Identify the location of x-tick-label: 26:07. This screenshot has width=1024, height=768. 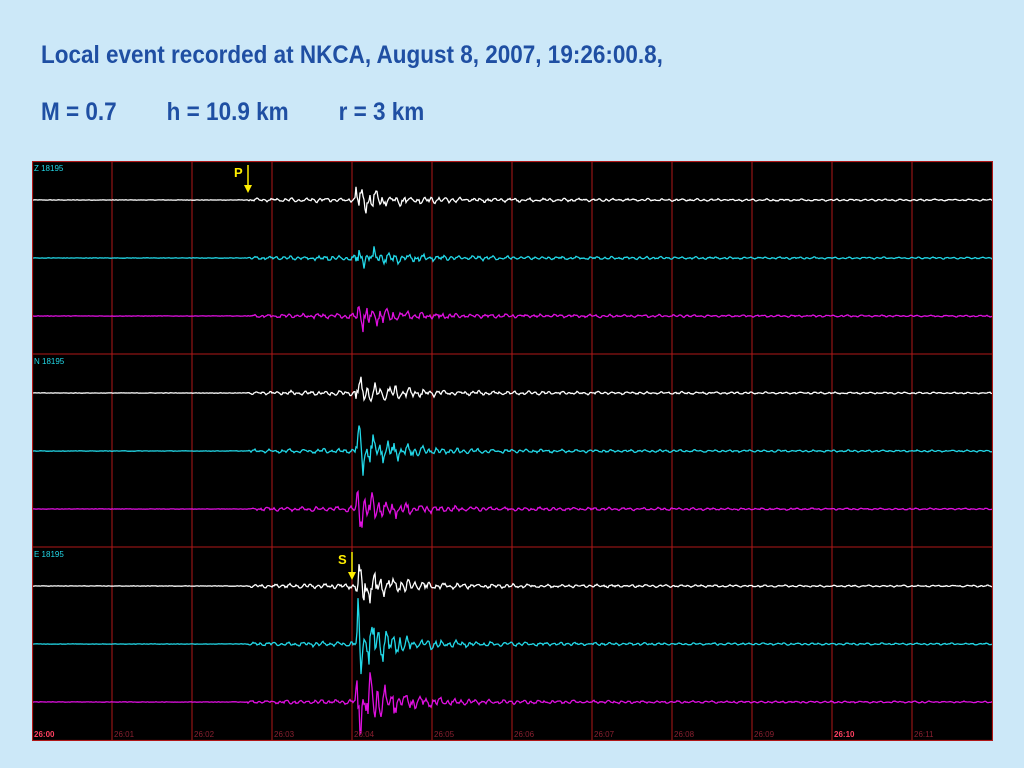
(604, 734).